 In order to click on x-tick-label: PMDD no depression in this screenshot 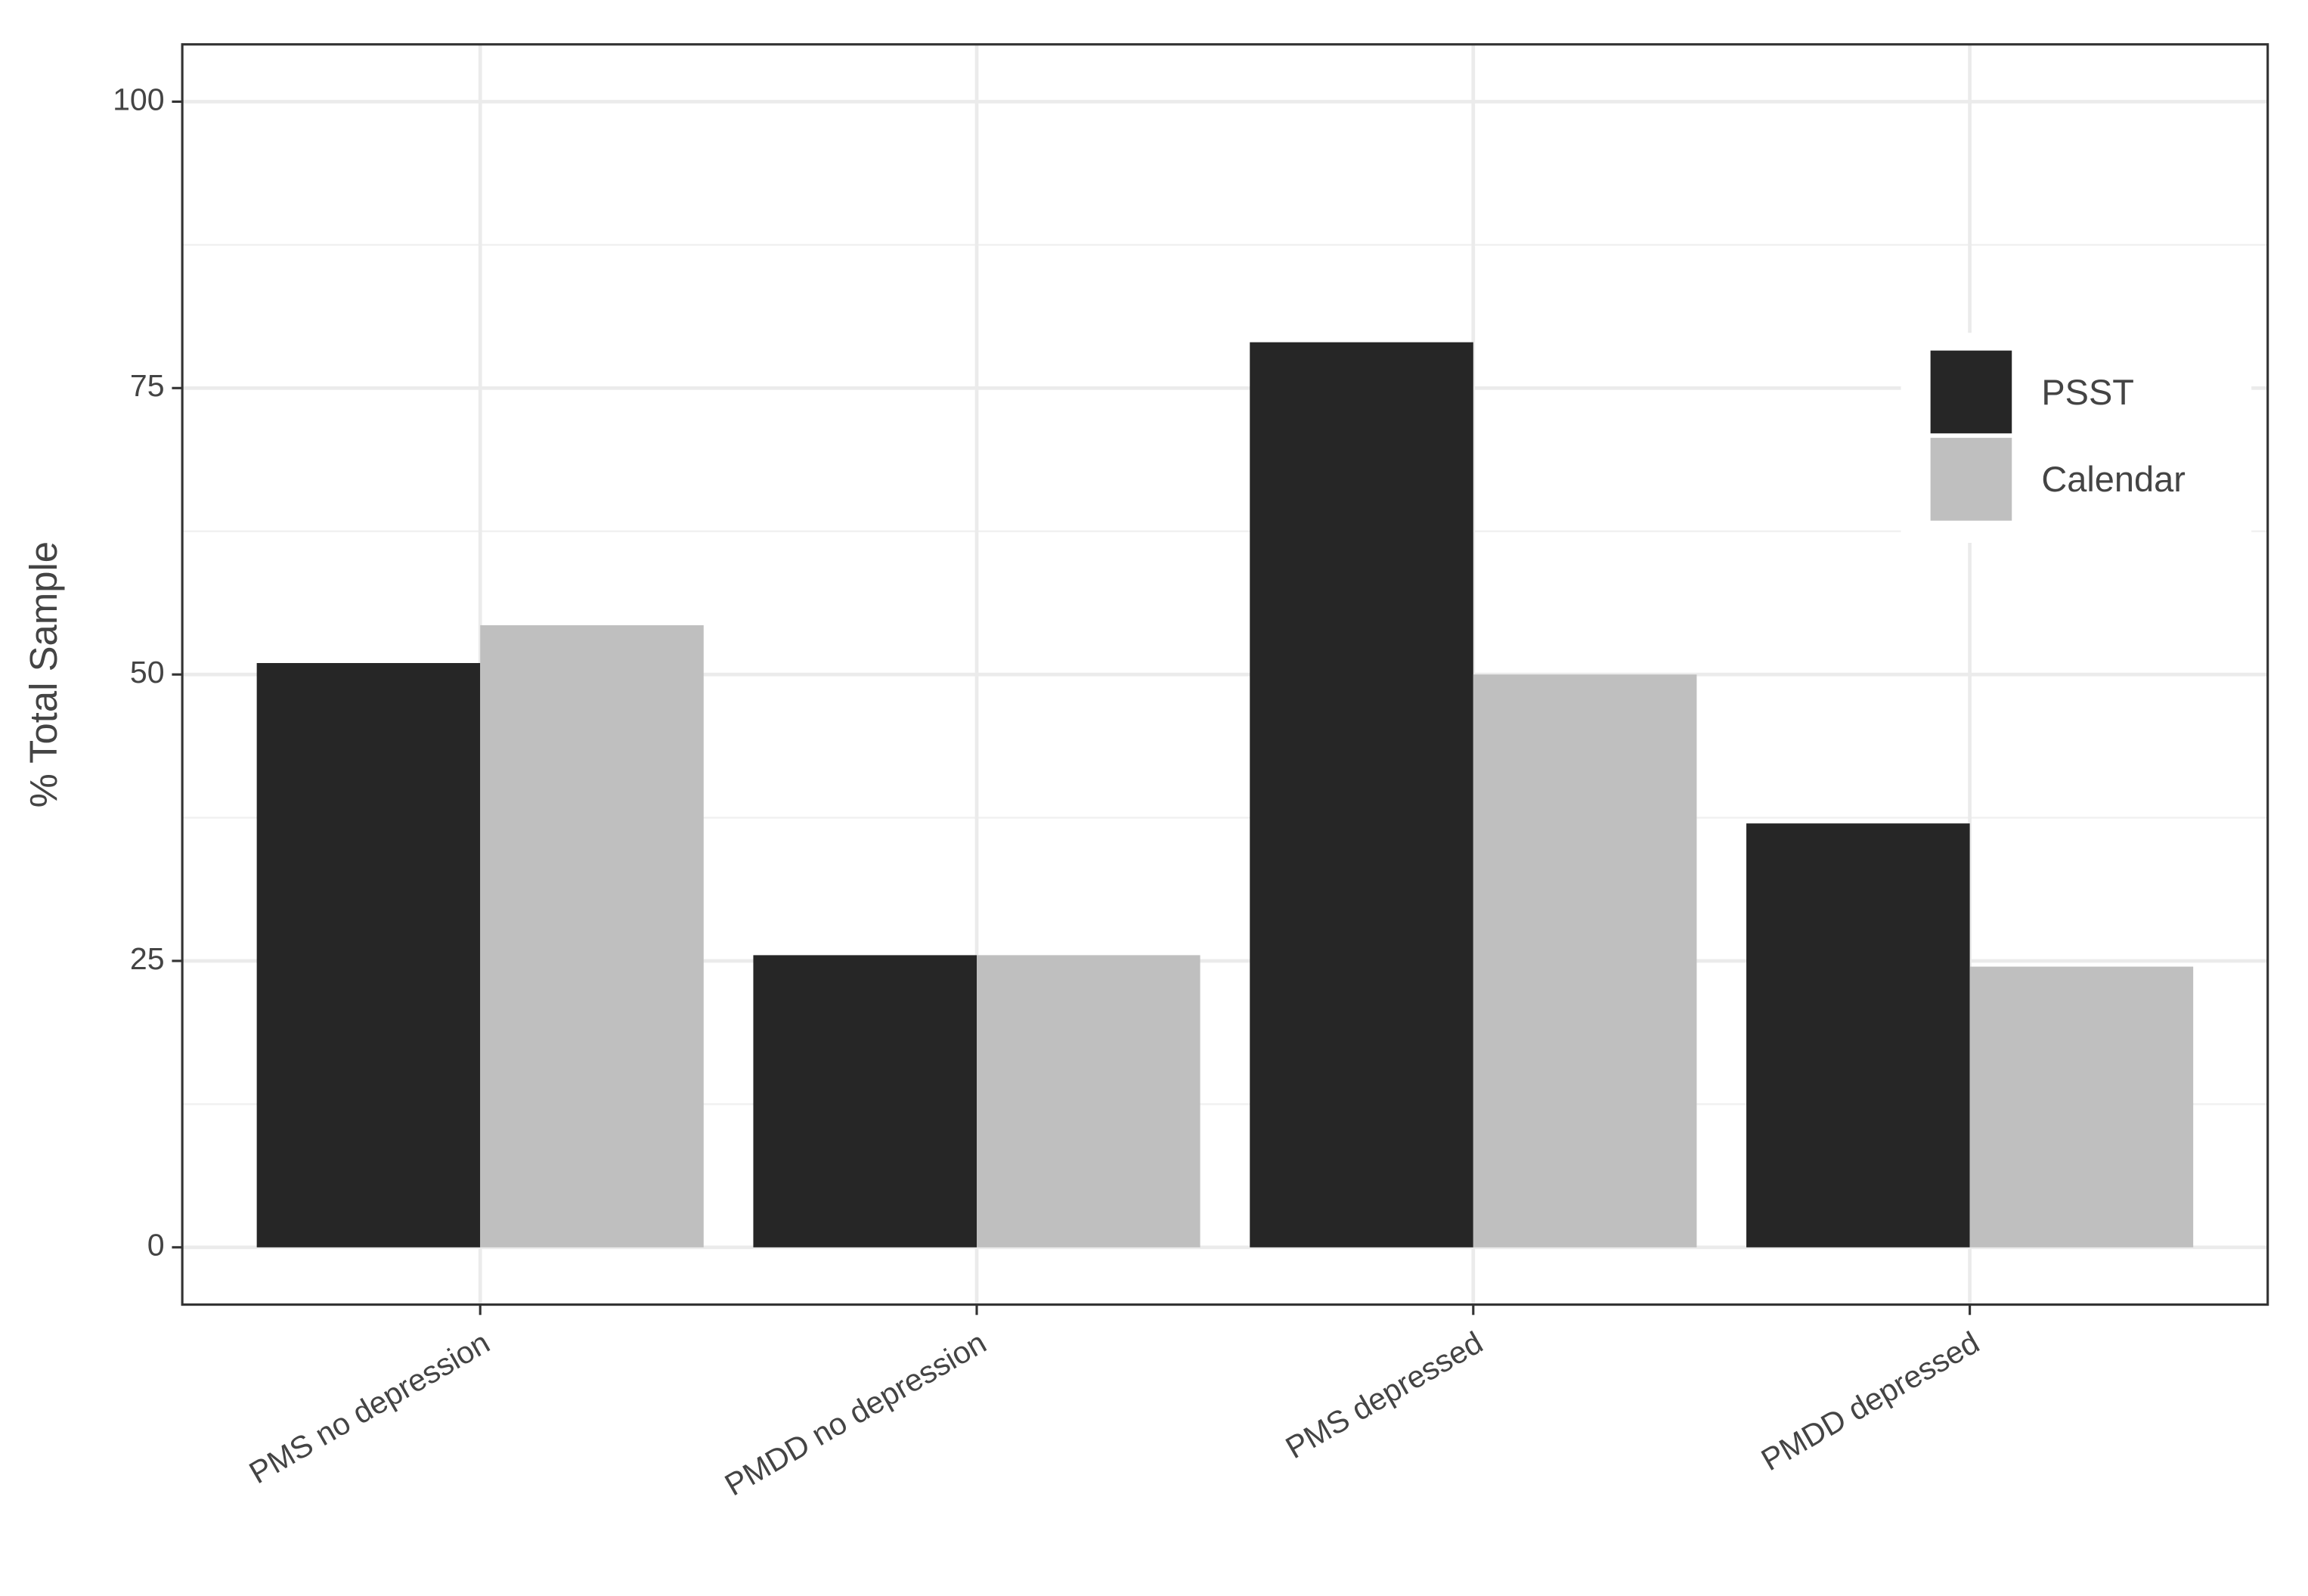, I will do `click(855, 1413)`.